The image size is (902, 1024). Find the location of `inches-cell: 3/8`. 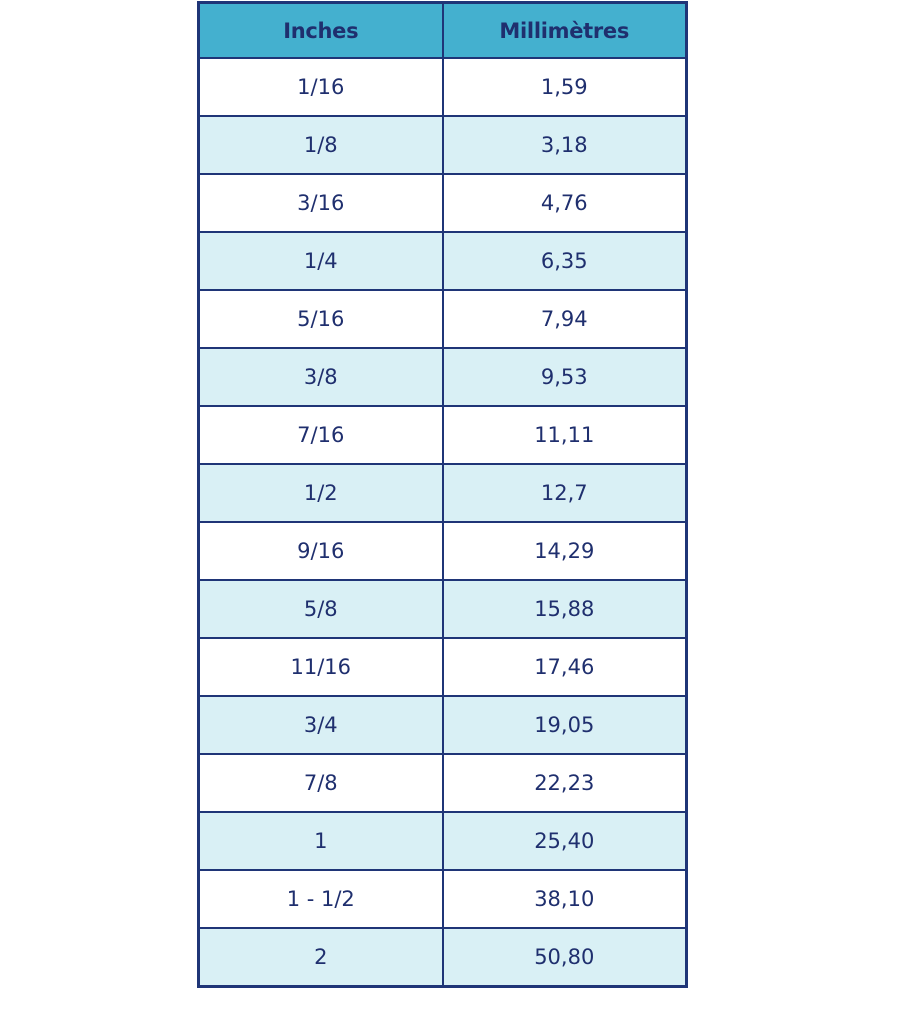

inches-cell: 3/8 is located at coordinates (320, 377).